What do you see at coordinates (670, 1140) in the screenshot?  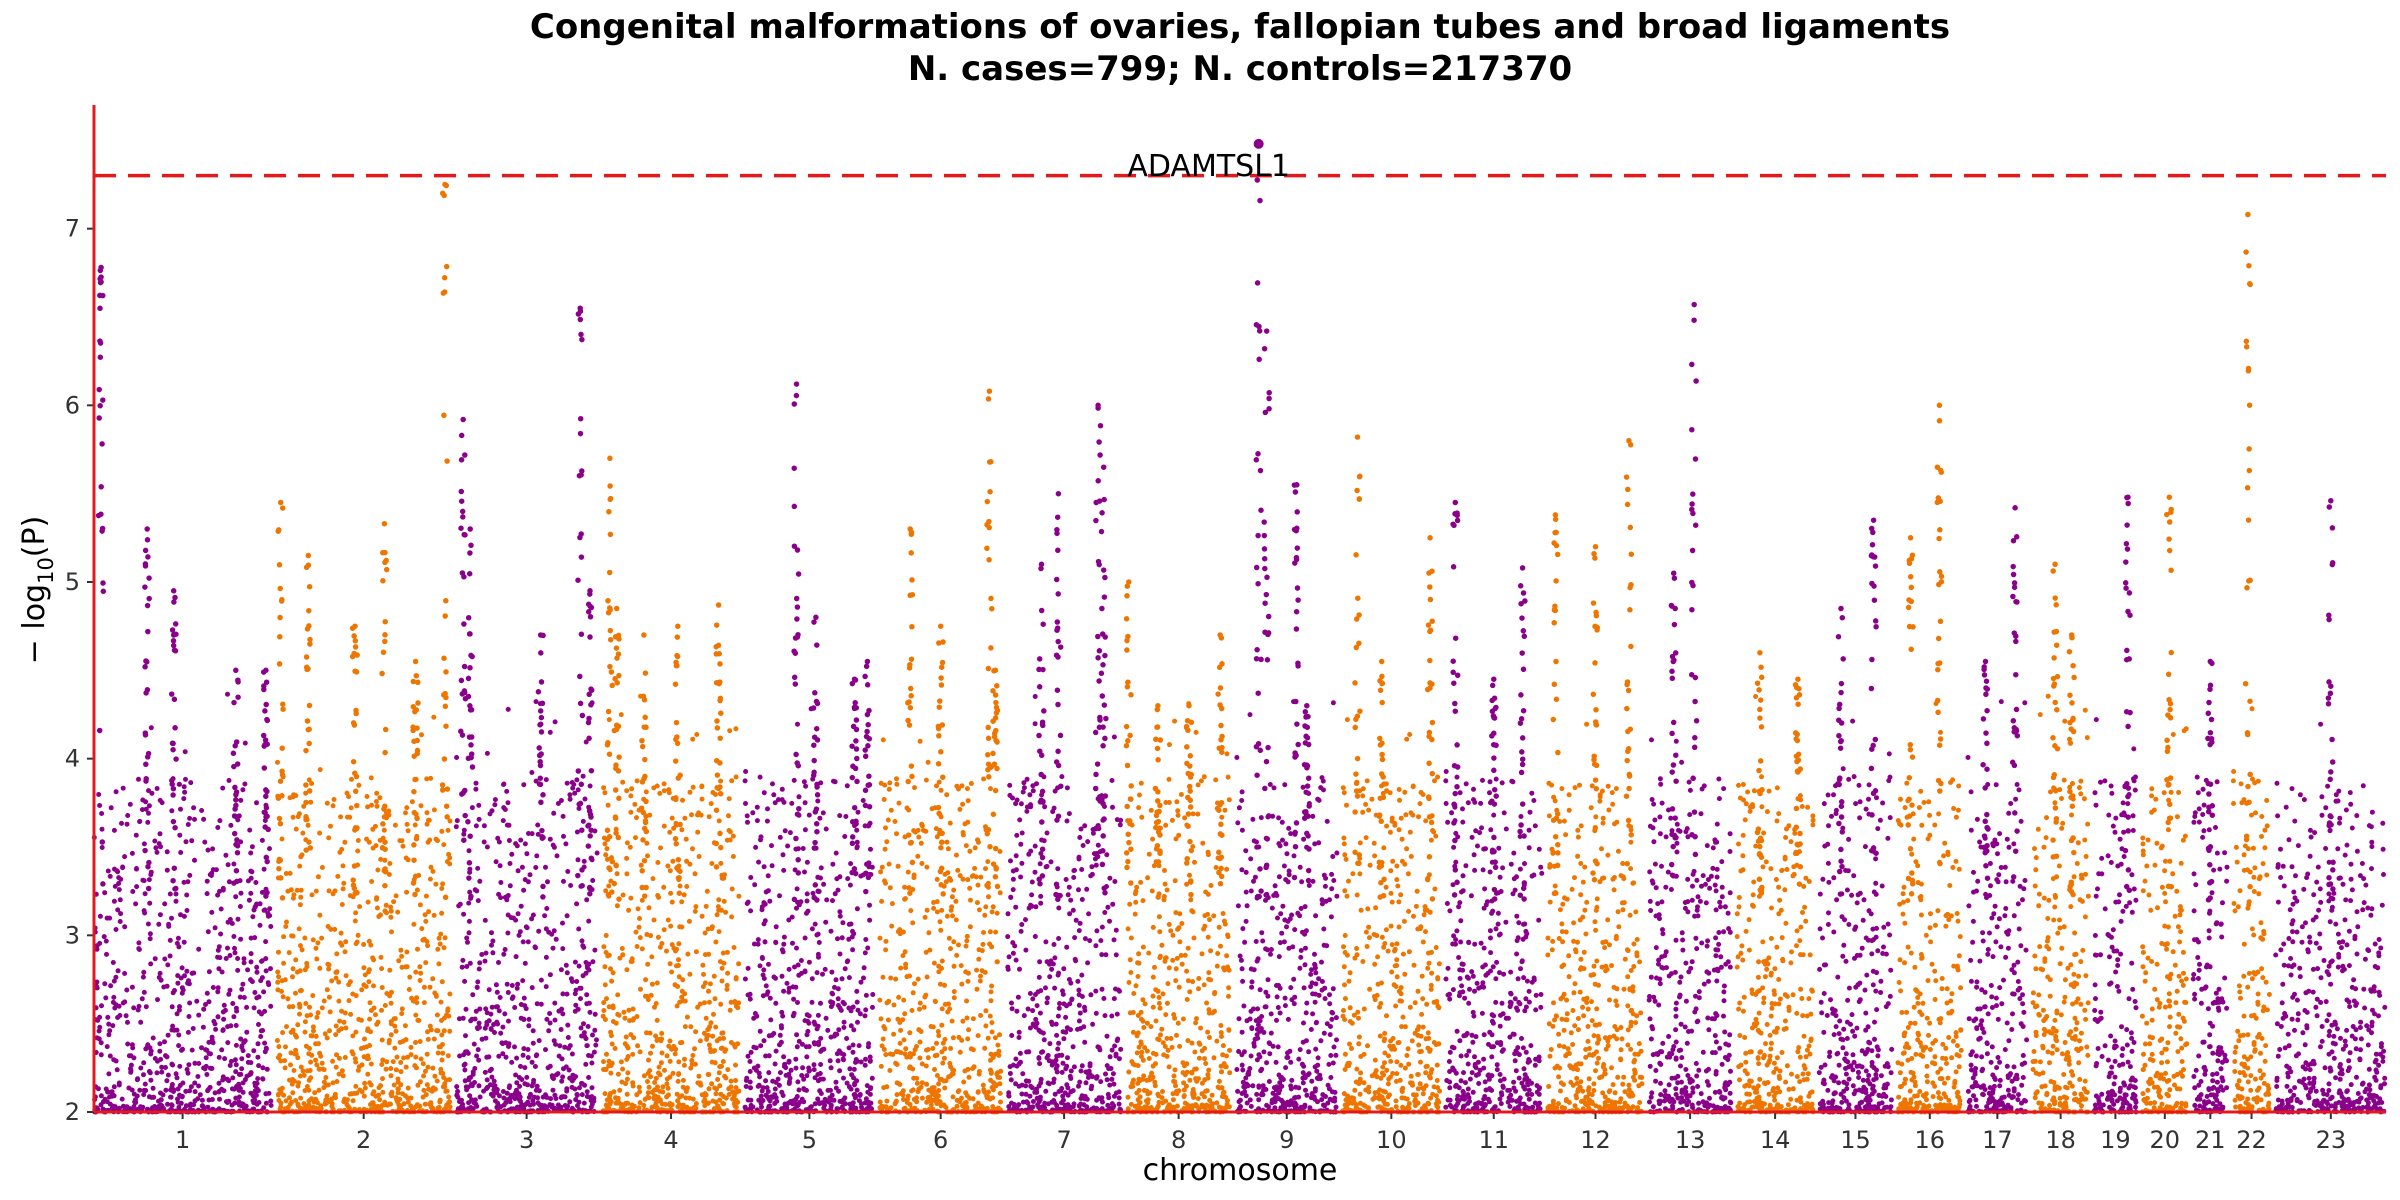 I see `x-tick-label: 4` at bounding box center [670, 1140].